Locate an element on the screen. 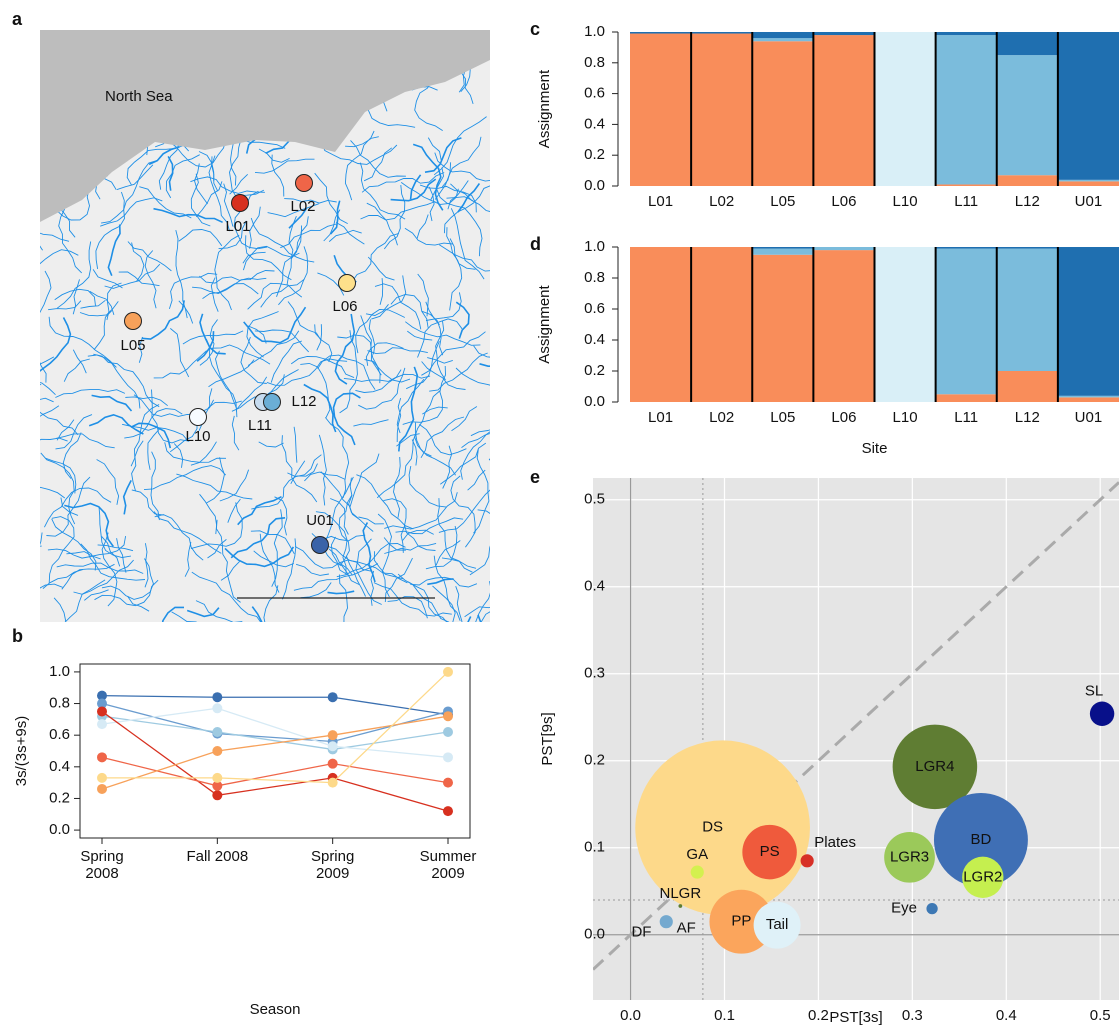  x-tick-label: L06 is located at coordinates (843, 417).